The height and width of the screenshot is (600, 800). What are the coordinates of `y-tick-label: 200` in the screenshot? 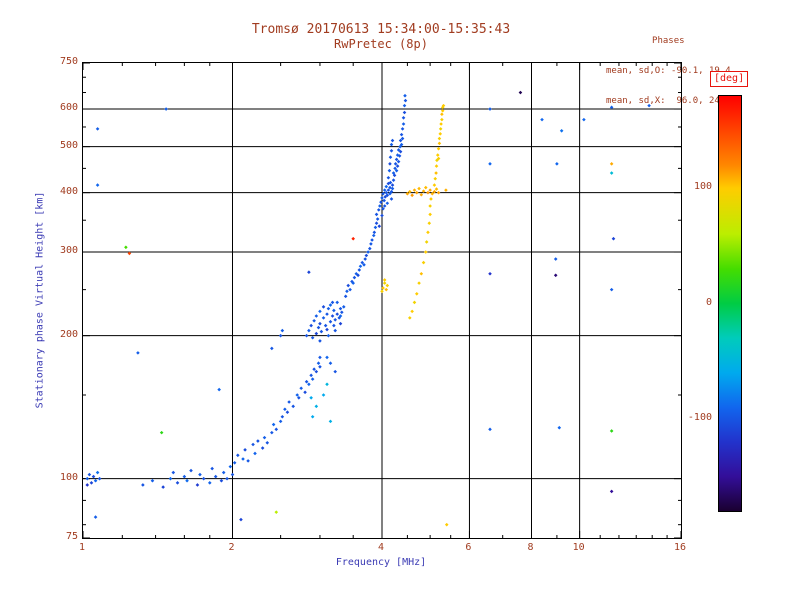 It's located at (68, 334).